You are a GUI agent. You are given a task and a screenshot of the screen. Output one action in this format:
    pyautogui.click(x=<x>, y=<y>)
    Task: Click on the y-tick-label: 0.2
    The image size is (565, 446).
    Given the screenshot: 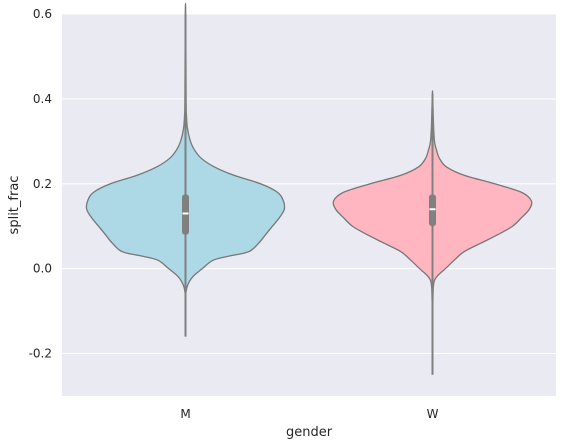 What is the action you would take?
    pyautogui.click(x=42, y=184)
    